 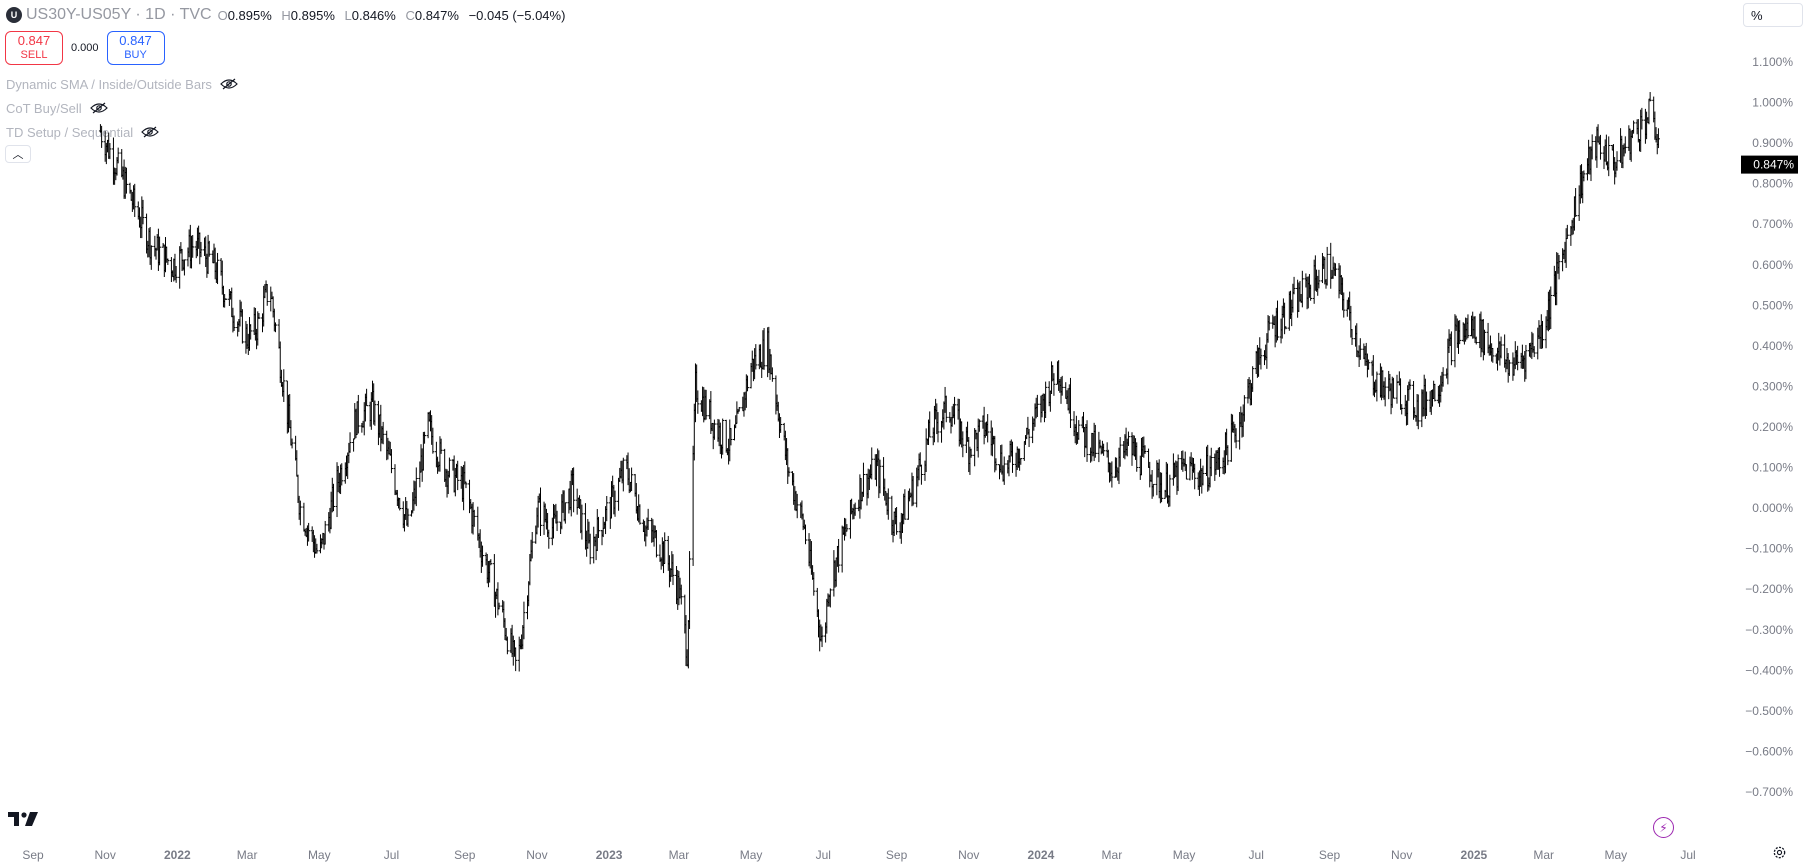 I want to click on y-tick-label: −0.200%, so click(x=1769, y=589).